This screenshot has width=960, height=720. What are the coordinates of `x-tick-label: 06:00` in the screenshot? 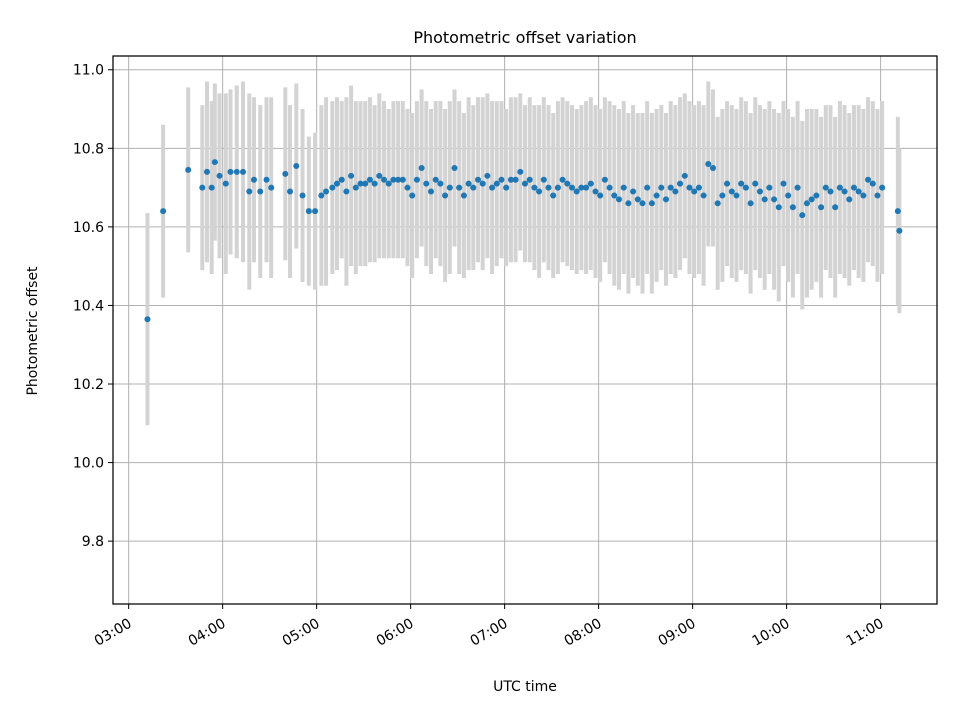 It's located at (395, 633).